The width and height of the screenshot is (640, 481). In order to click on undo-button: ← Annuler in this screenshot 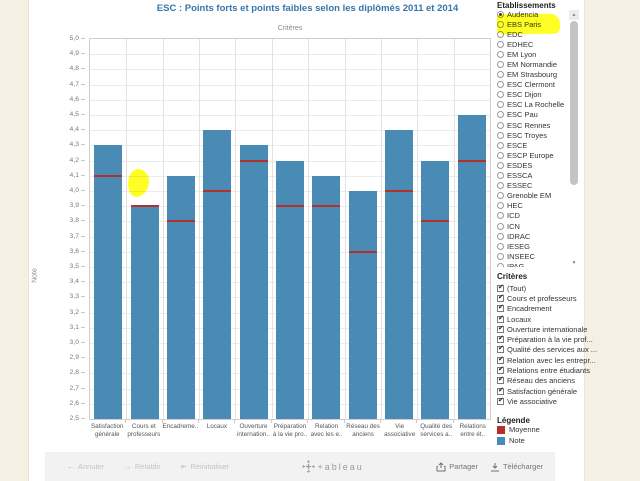, I will do `click(85, 466)`.